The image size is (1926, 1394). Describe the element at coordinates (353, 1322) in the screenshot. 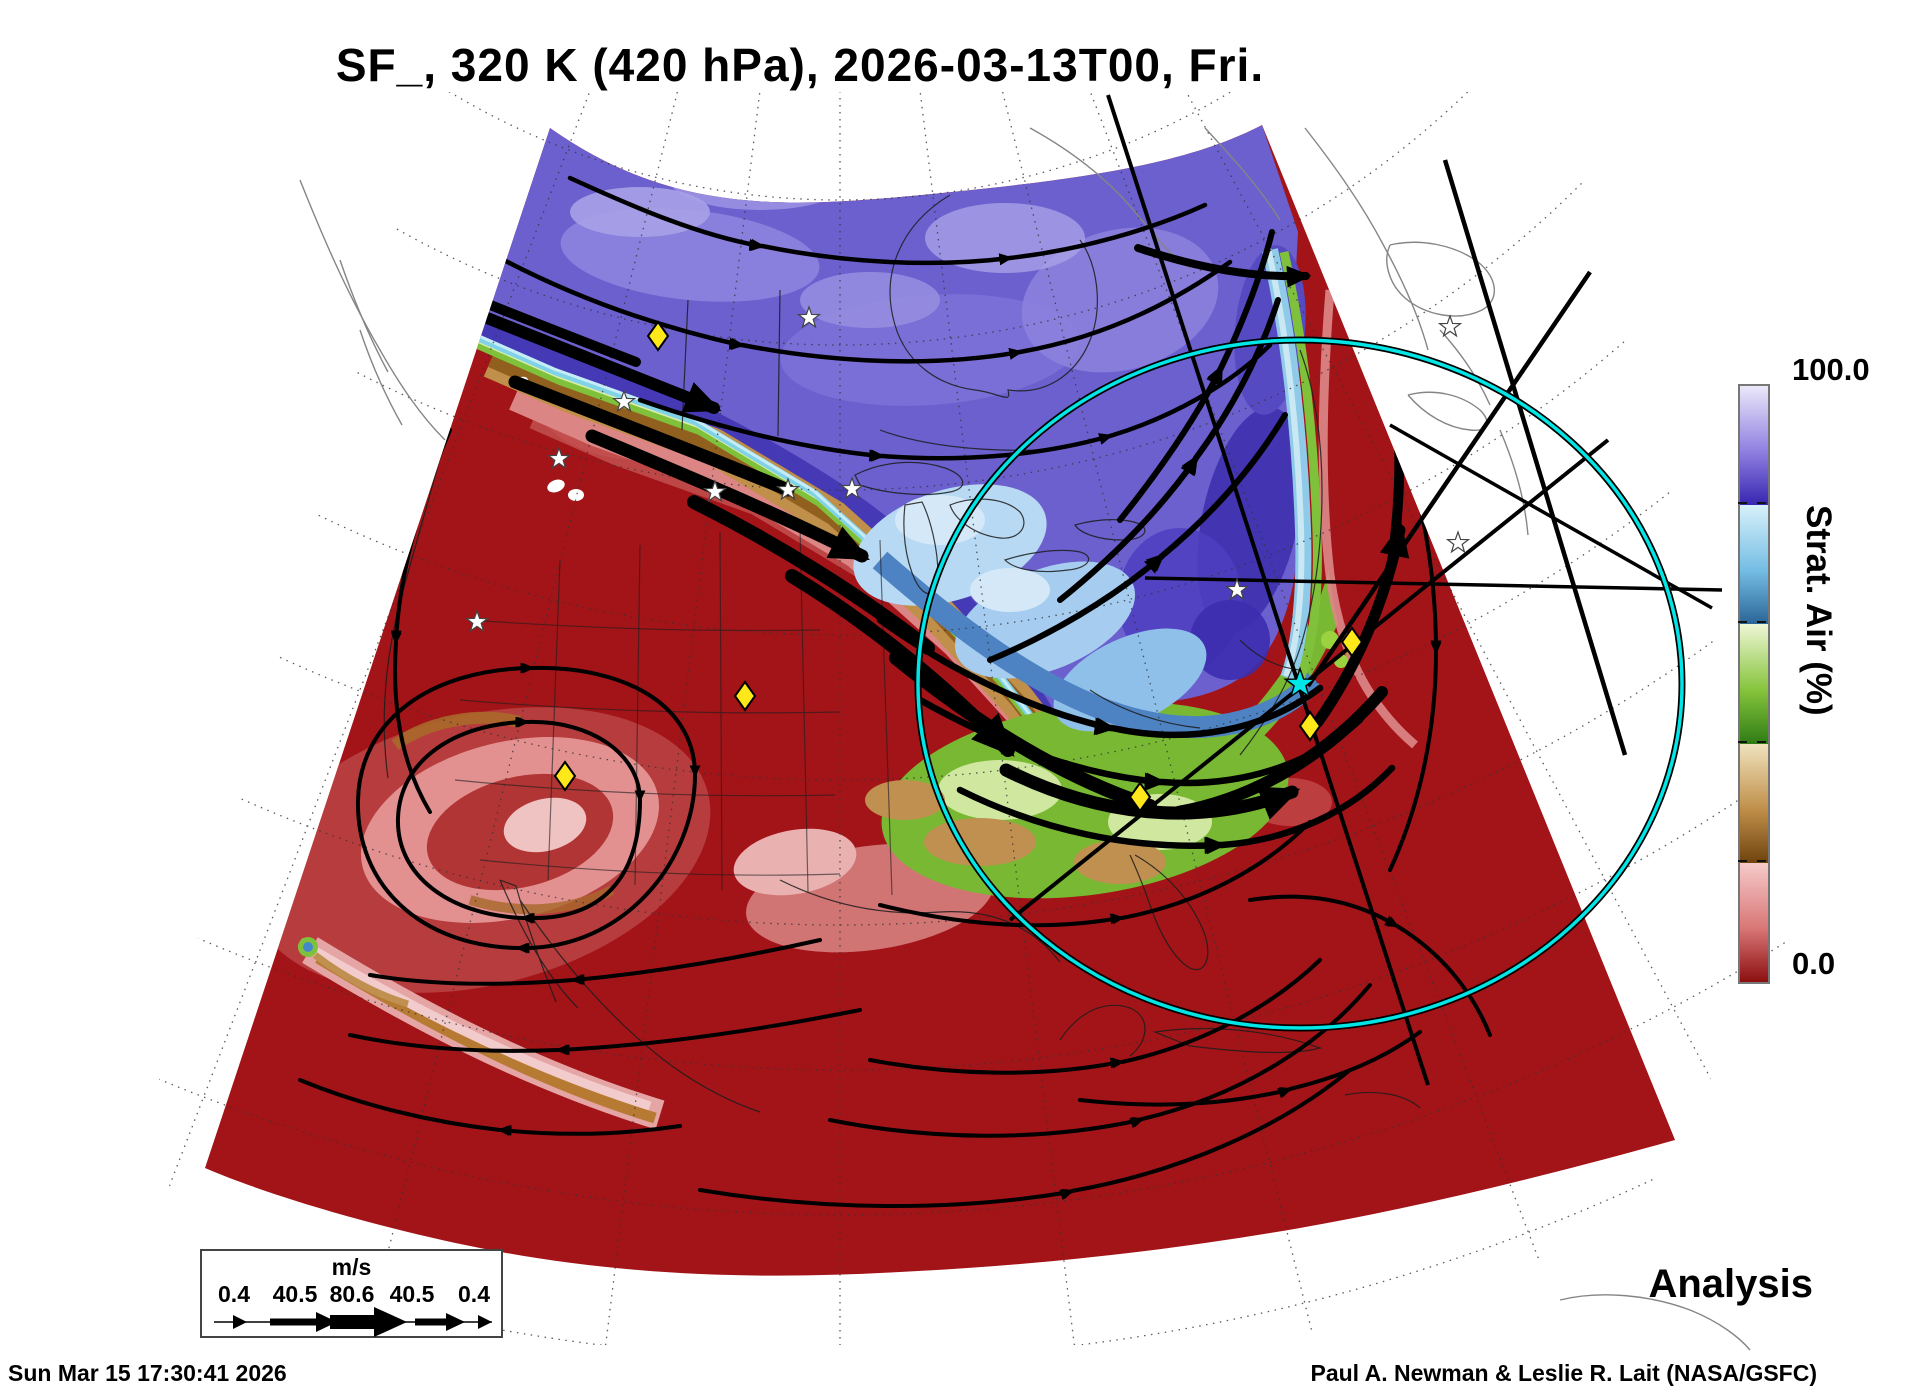

I see `wind-arrow-scale` at that location.